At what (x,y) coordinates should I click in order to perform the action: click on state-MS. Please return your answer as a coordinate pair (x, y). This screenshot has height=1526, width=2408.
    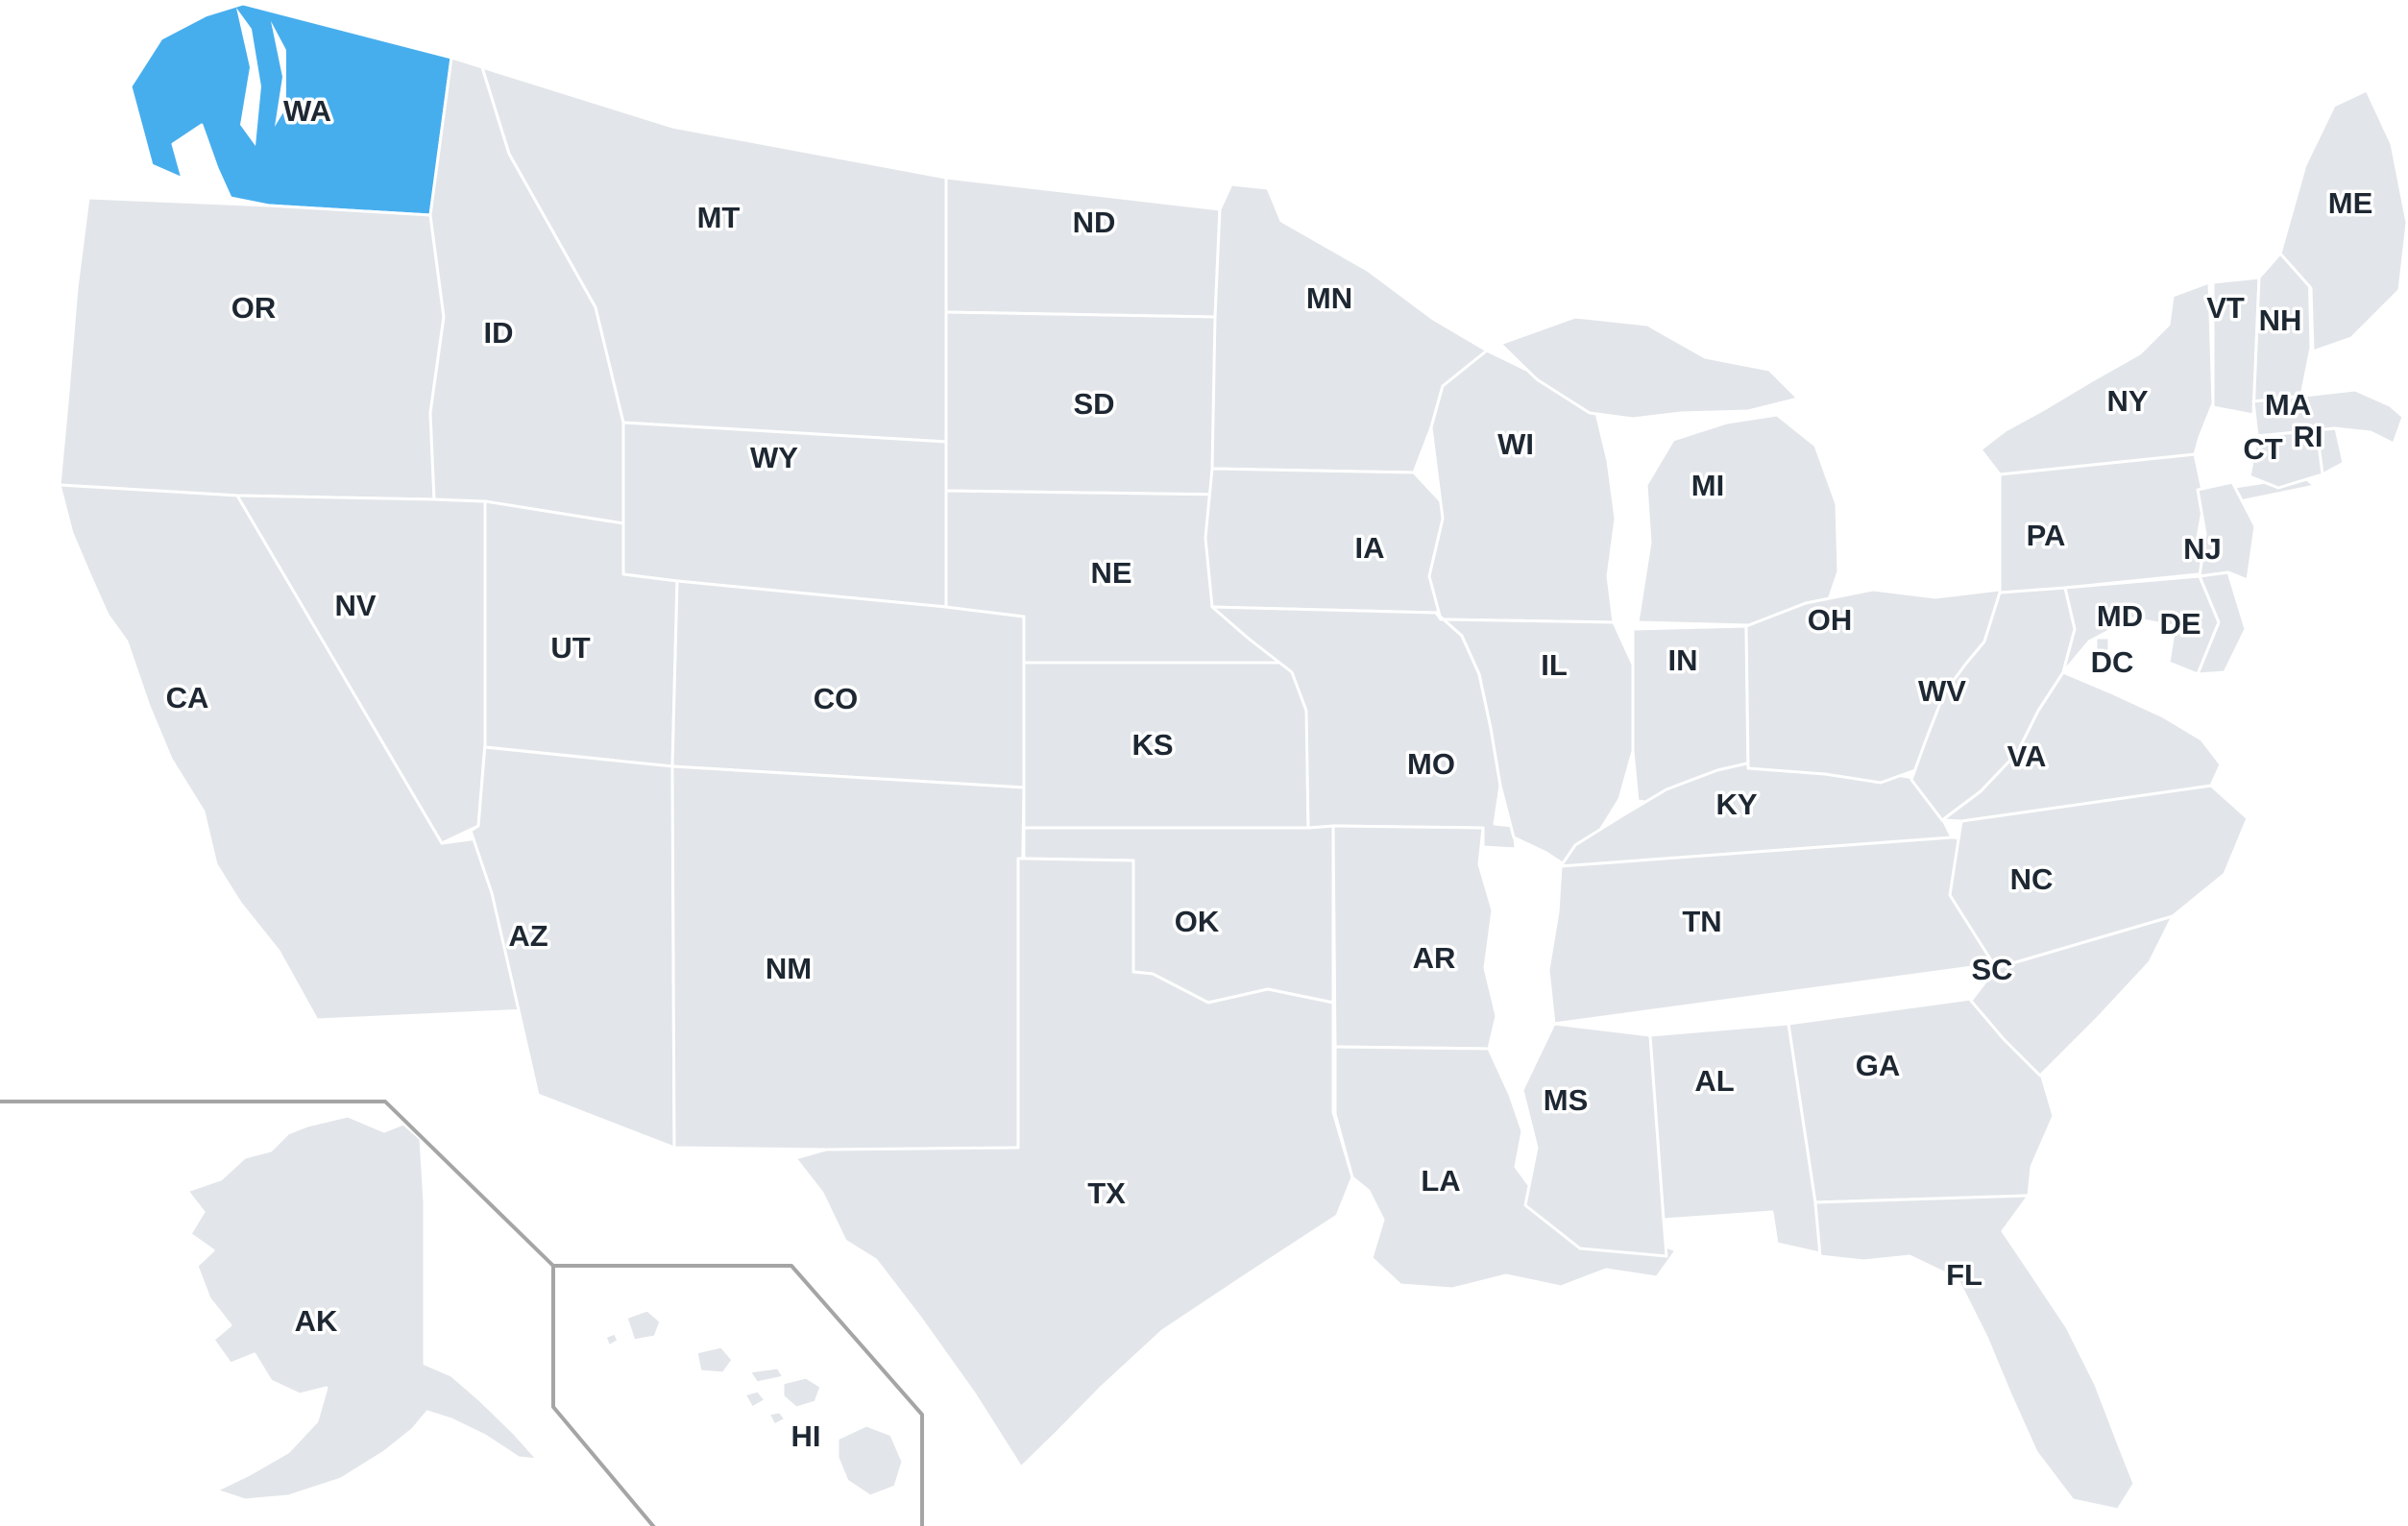
    Looking at the image, I should click on (1594, 1140).